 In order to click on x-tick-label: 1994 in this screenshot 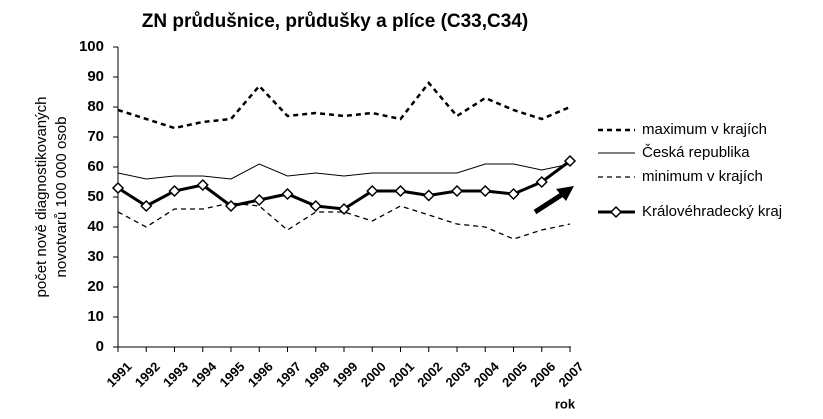, I will do `click(204, 374)`.